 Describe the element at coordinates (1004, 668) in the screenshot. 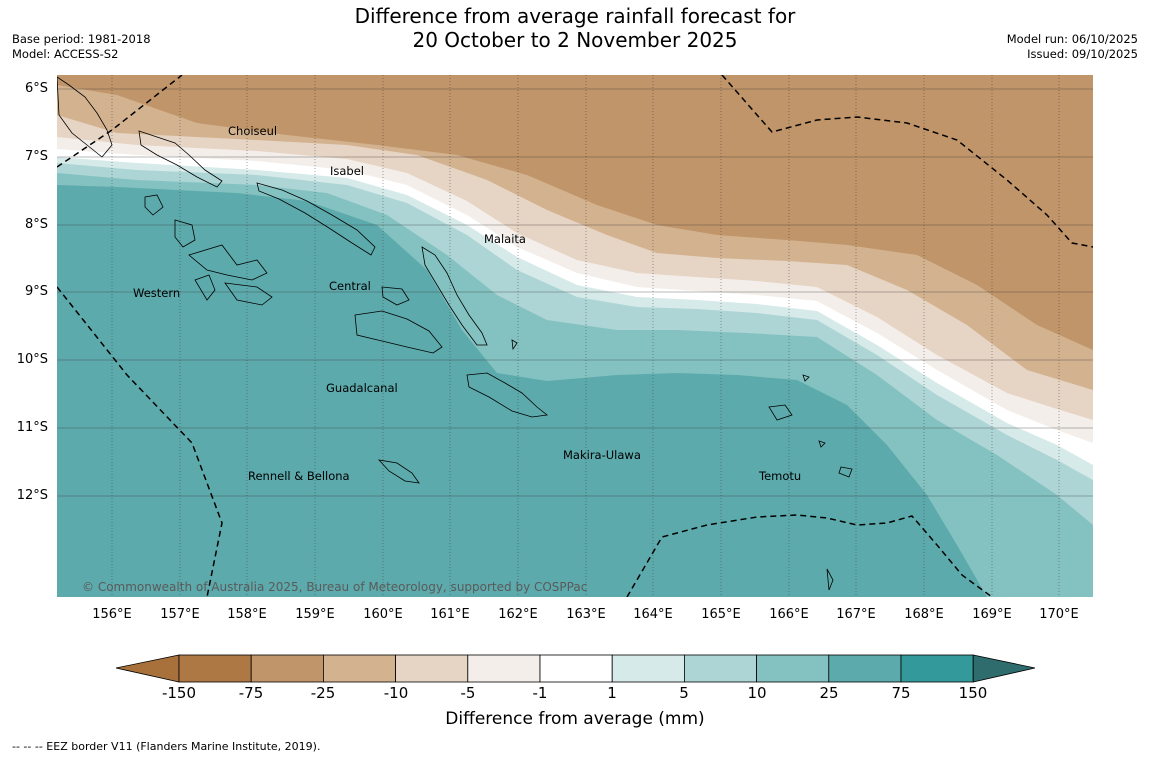

I see `colorbar-arrow-high` at that location.